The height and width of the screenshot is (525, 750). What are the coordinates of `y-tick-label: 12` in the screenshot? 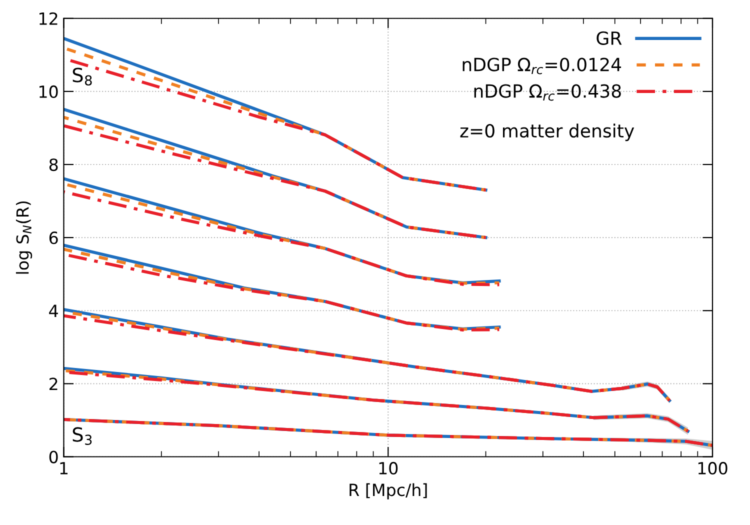 It's located at (49, 18).